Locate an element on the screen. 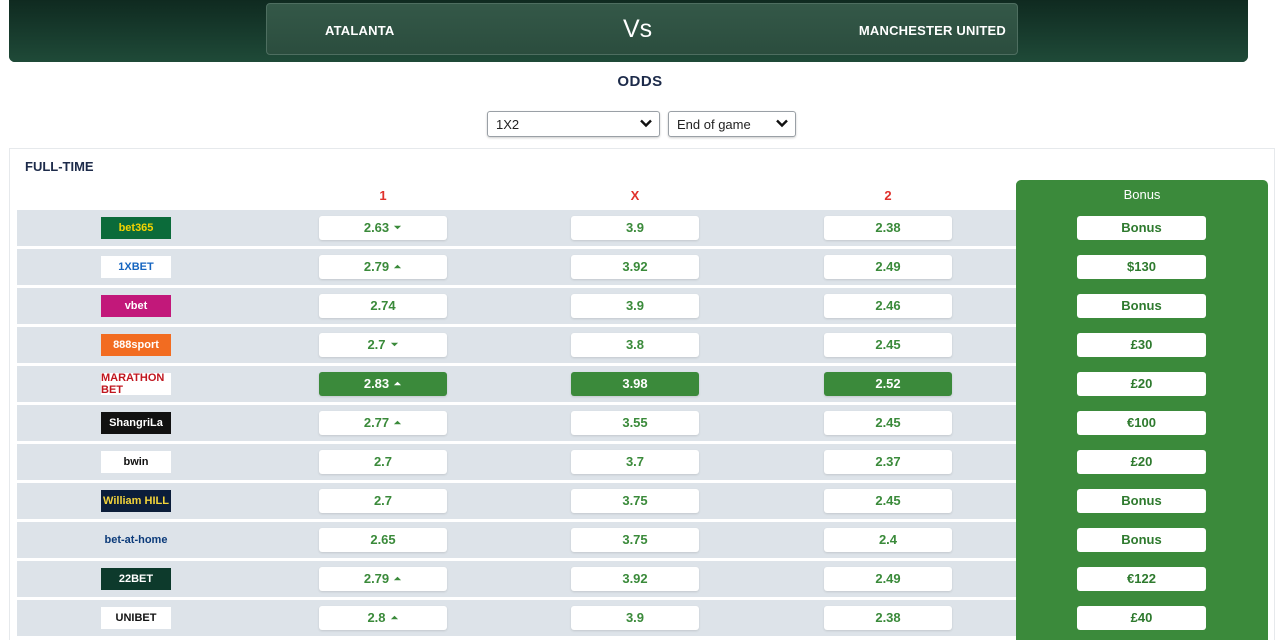  market-select: 1X2 is located at coordinates (573, 124).